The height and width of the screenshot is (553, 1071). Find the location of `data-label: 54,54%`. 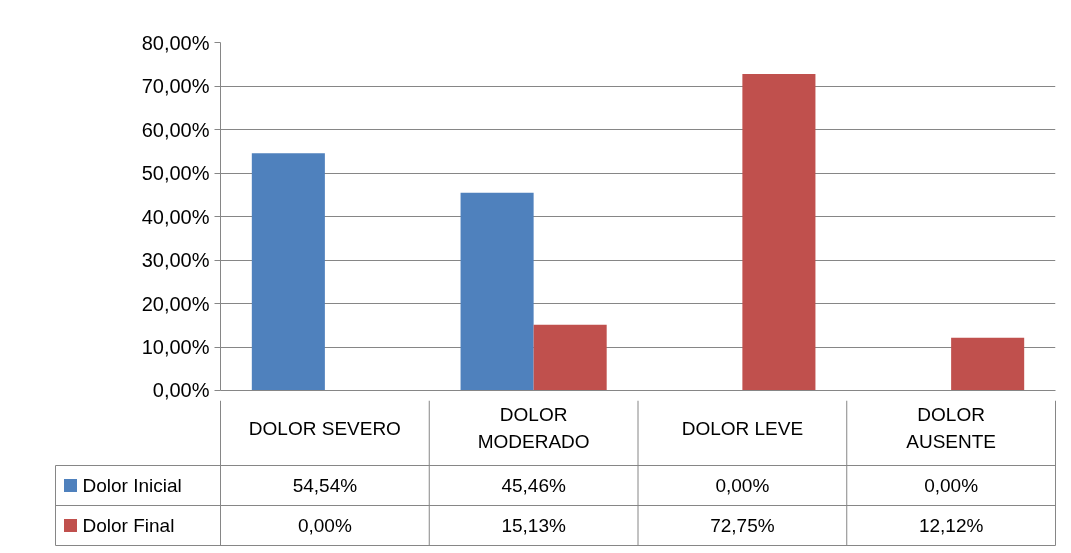

data-label: 54,54% is located at coordinates (325, 485).